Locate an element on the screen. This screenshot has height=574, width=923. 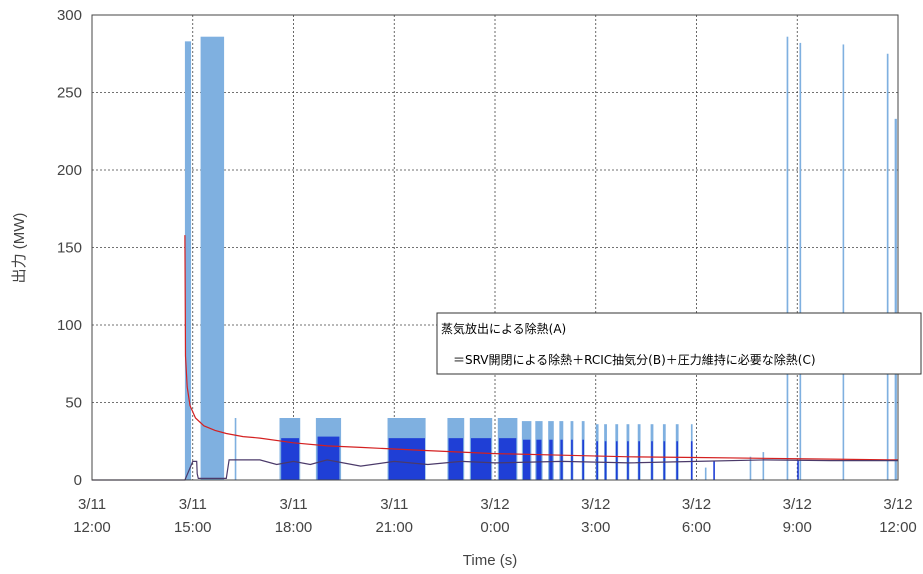
y-tick-label: 50 is located at coordinates (73, 403).